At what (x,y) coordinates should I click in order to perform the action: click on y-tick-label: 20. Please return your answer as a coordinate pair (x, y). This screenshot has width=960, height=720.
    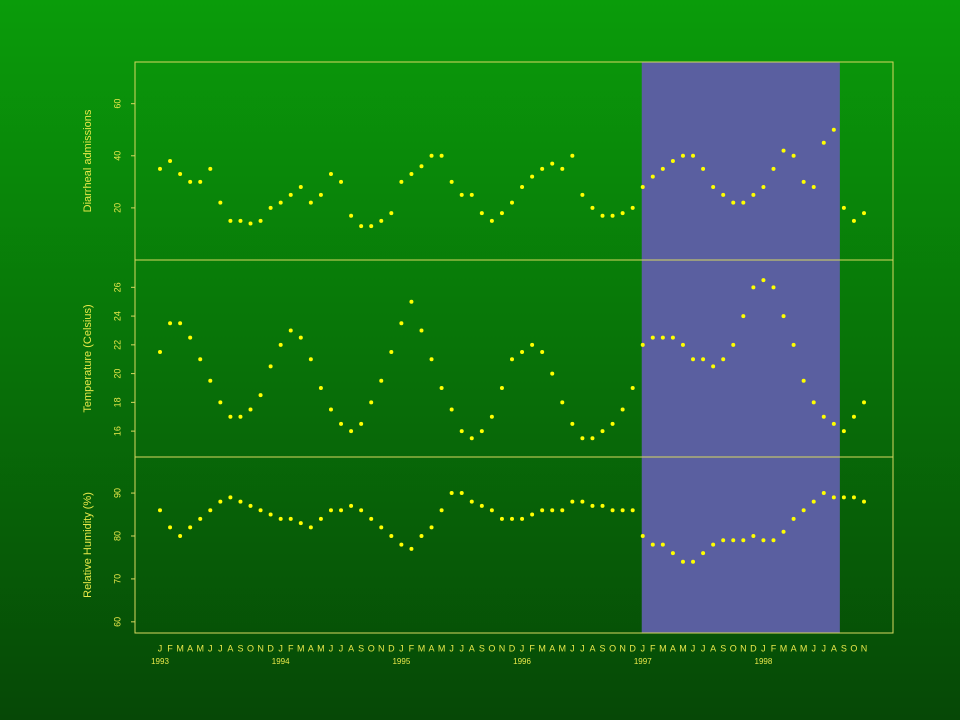
    Looking at the image, I should click on (117, 374).